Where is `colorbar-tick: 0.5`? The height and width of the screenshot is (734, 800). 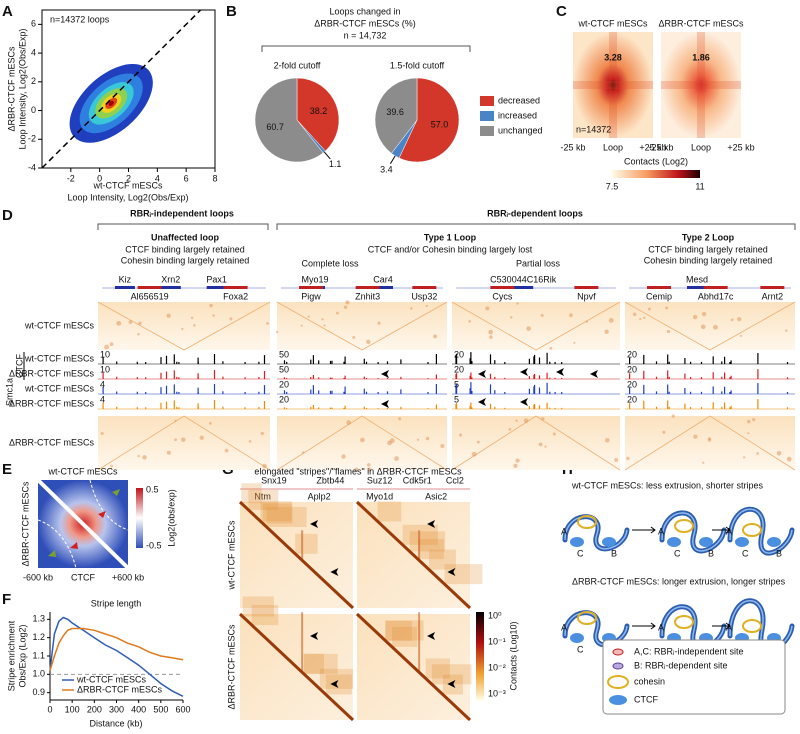
colorbar-tick: 0.5 is located at coordinates (152, 489).